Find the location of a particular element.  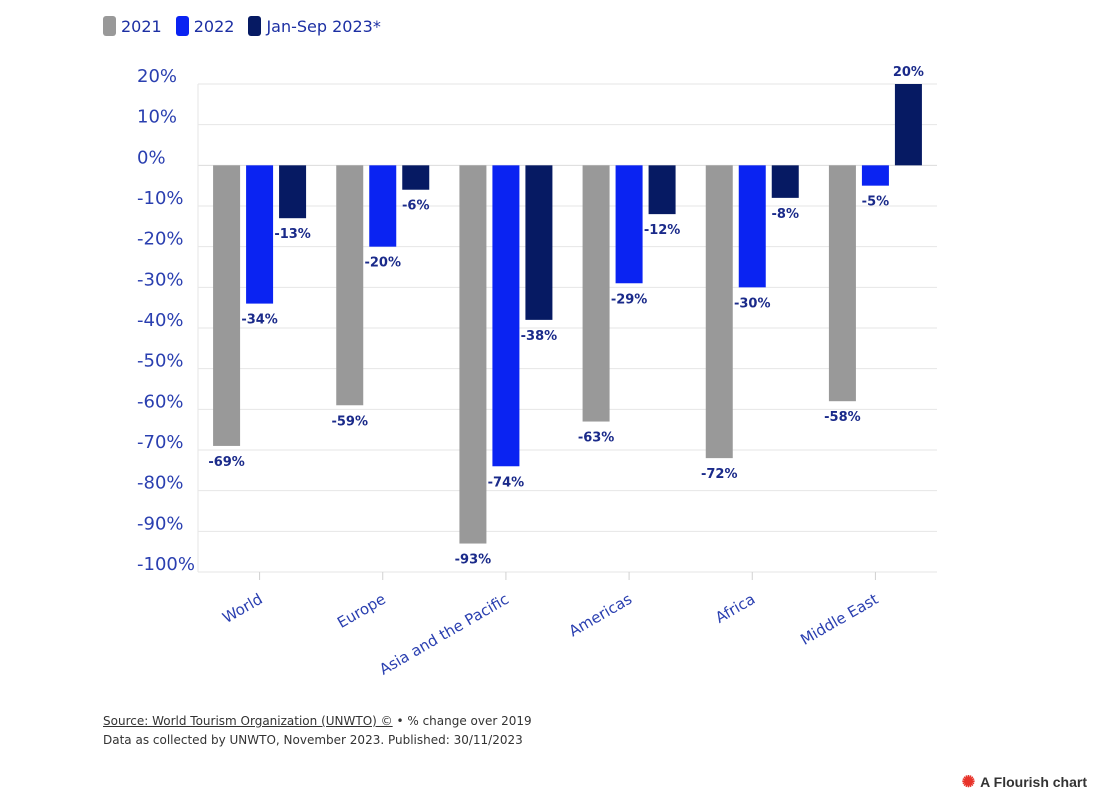

data-label: -5% is located at coordinates (875, 202).